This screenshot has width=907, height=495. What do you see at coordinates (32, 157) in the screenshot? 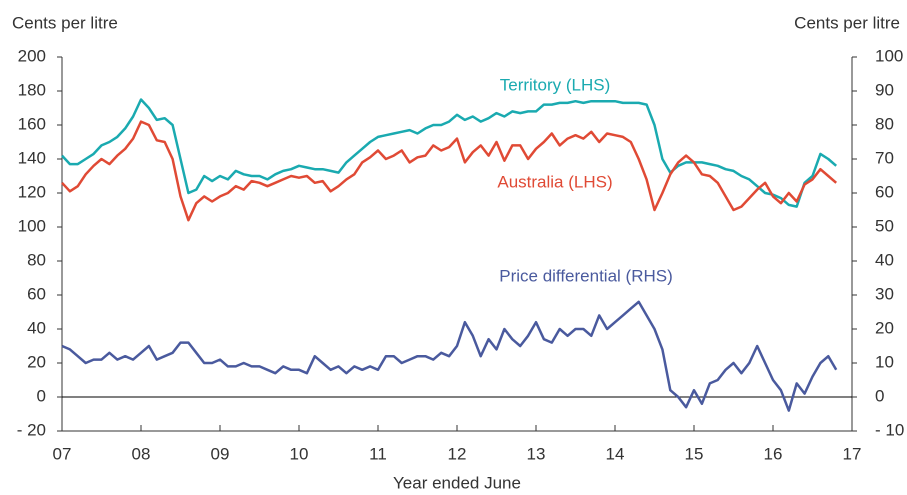
I see `y-tick-label: 140` at bounding box center [32, 157].